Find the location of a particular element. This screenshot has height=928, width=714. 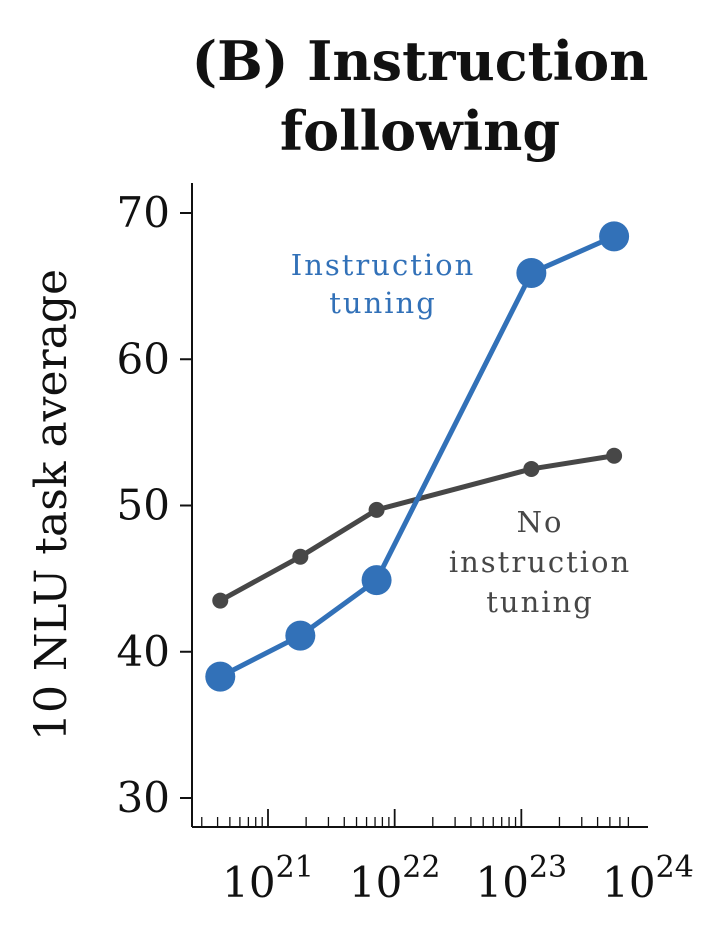

x-tick-label-exponent: 22 is located at coordinates (421, 867).